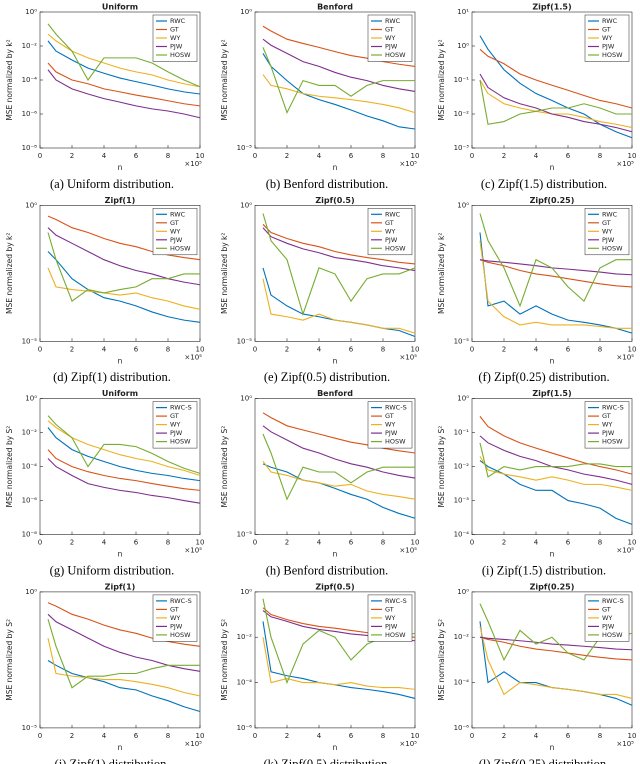 Image resolution: width=640 pixels, height=764 pixels. Describe the element at coordinates (120, 7) in the screenshot. I see `chart-title: Uniform` at that location.